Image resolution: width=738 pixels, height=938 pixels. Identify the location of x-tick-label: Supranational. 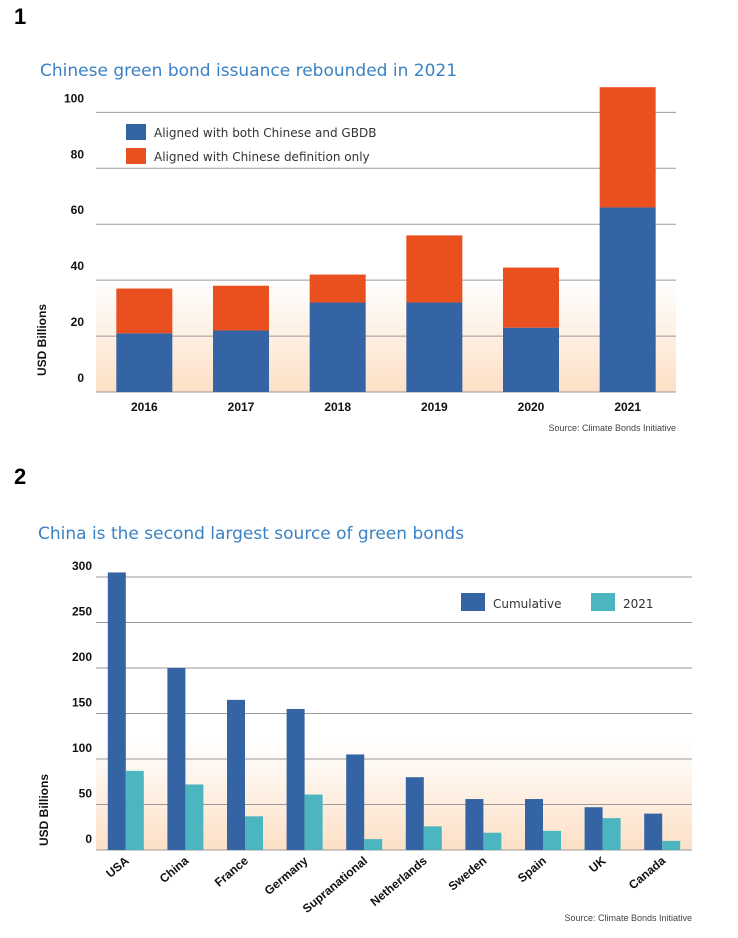
(335, 885).